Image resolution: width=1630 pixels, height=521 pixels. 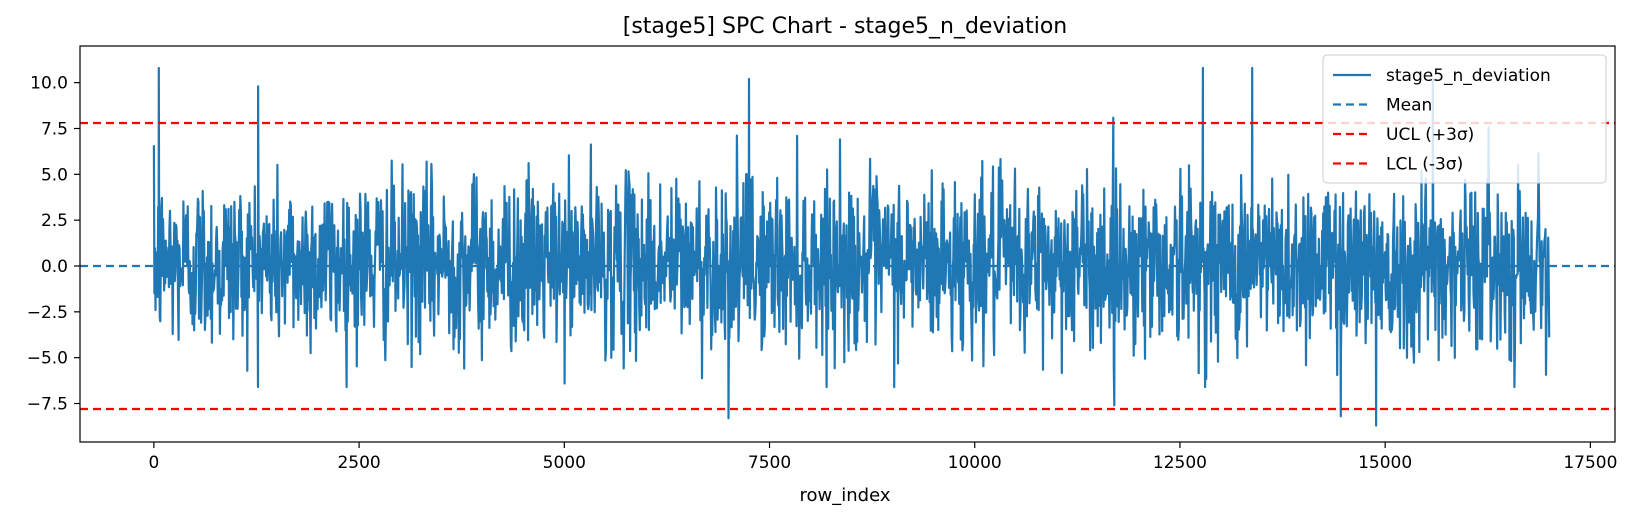 What do you see at coordinates (1468, 76) in the screenshot?
I see `legend-label: stage5_n_deviation` at bounding box center [1468, 76].